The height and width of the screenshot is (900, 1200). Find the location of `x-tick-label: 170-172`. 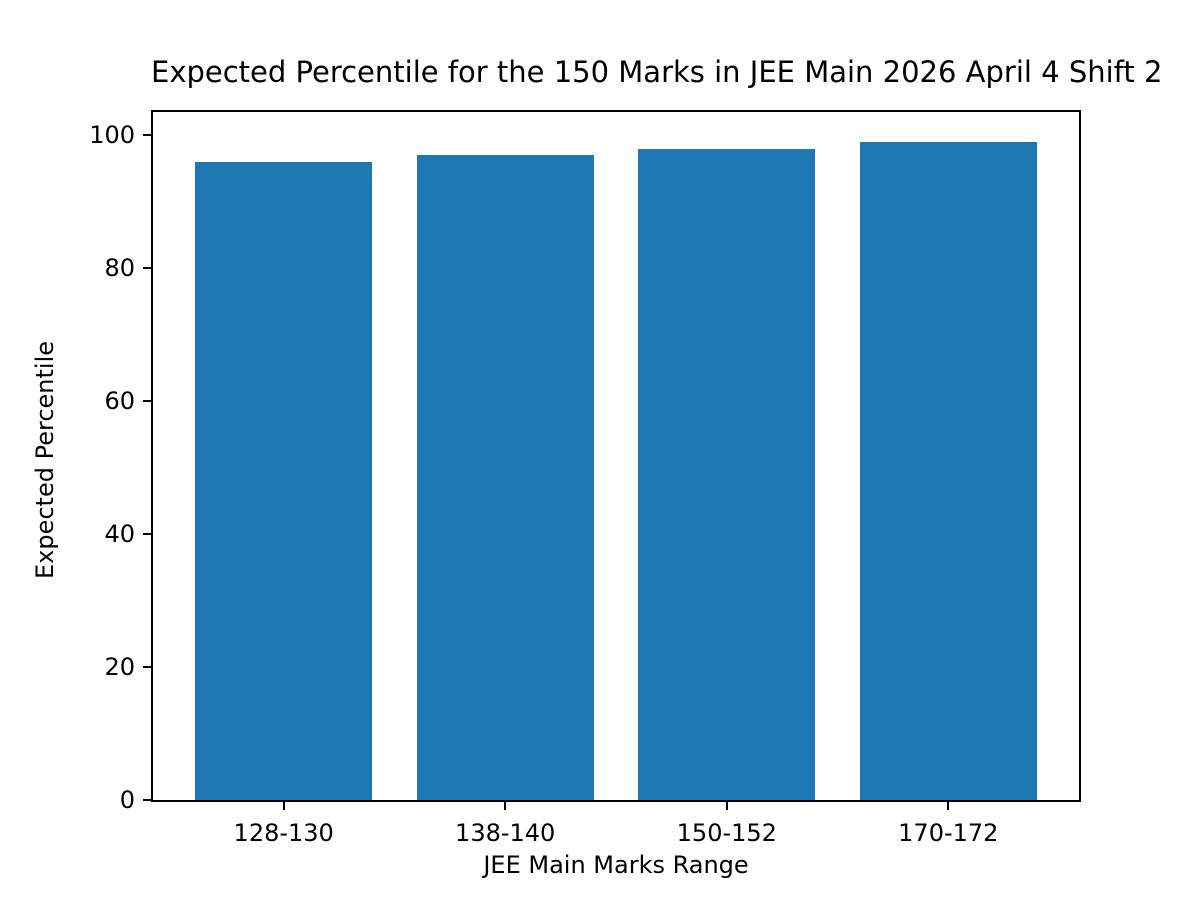

x-tick-label: 170-172 is located at coordinates (948, 833).